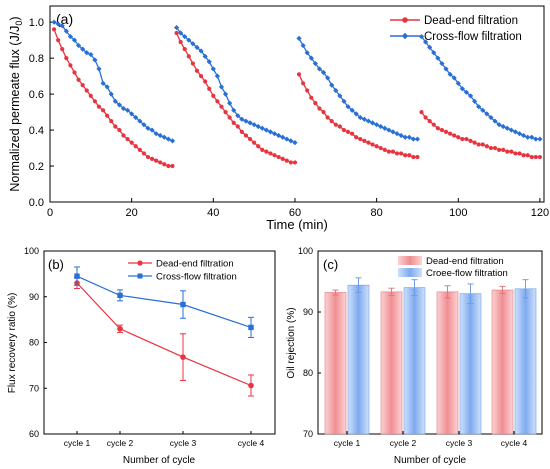 The image size is (550, 469). Describe the element at coordinates (12, 343) in the screenshot. I see `panel-b-ylabel: Flux recovery ratio (%)` at that location.